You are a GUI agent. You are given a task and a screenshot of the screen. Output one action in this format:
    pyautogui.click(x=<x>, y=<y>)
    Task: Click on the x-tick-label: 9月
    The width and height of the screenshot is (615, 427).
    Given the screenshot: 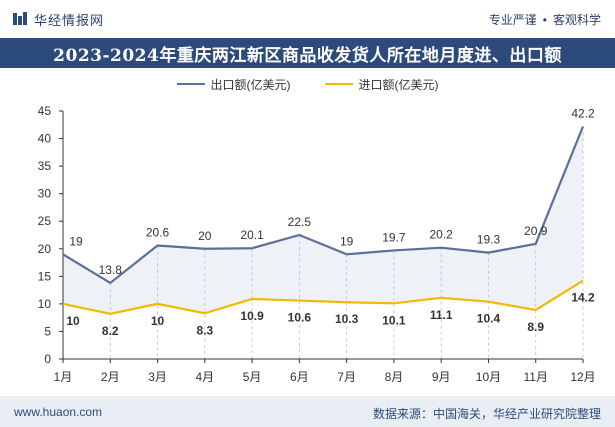 What is the action you would take?
    pyautogui.click(x=441, y=377)
    